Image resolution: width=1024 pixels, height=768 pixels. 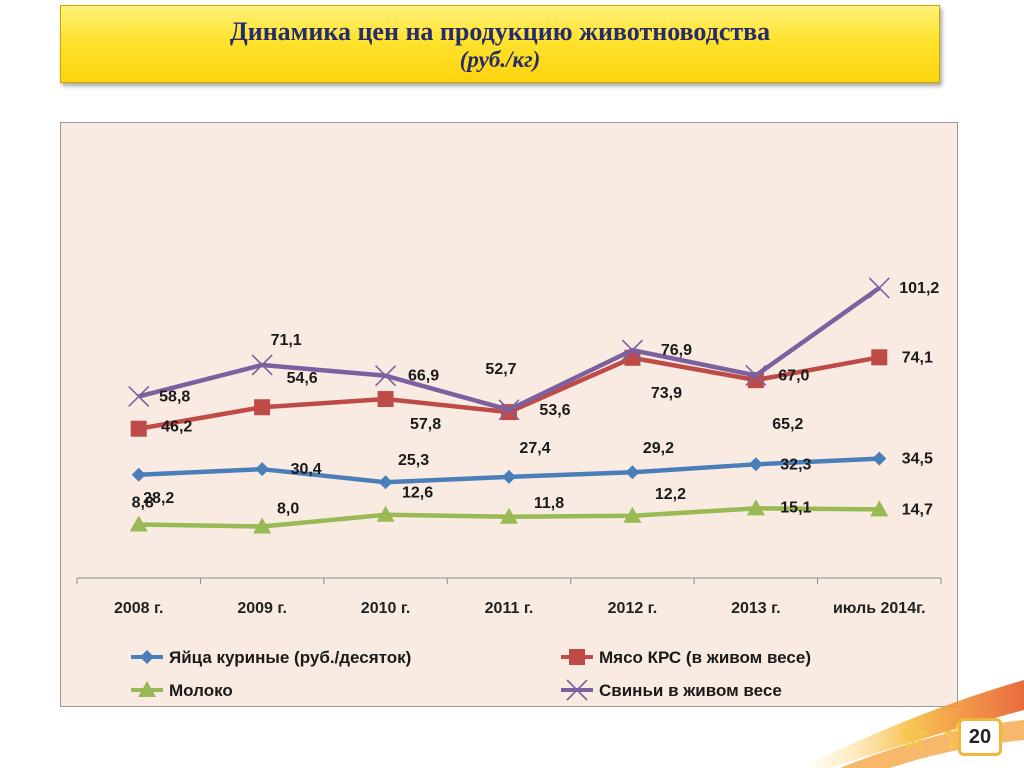 What do you see at coordinates (302, 378) in the screenshot?
I see `data-label: 54,6` at bounding box center [302, 378].